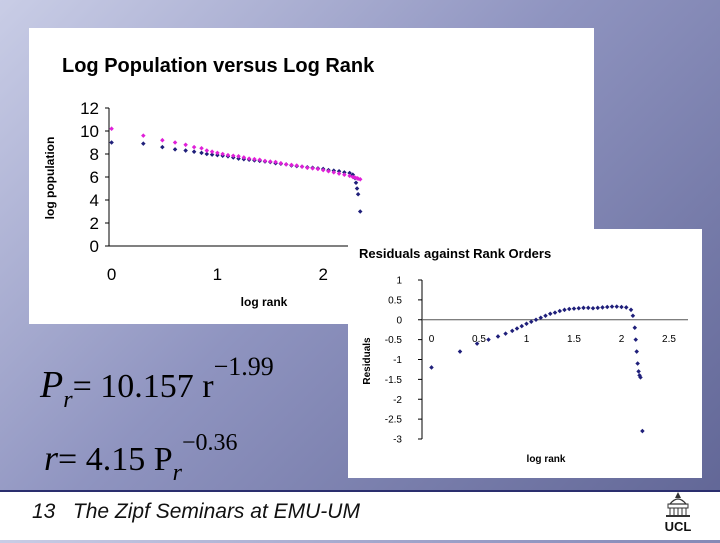  I want to click on equation-rank: r= 4.15 Pr −0.36, so click(141, 458).